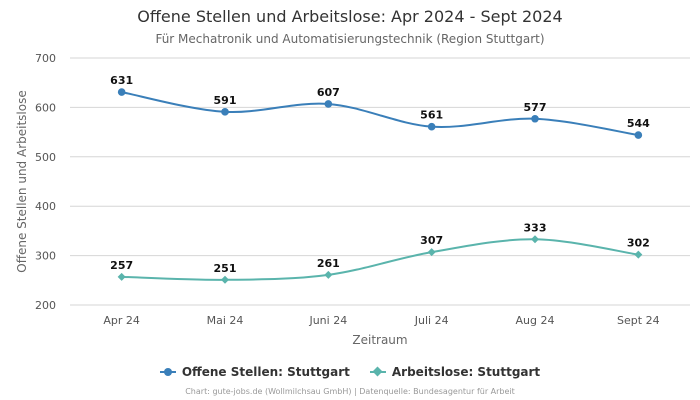  Describe the element at coordinates (265, 372) in the screenshot. I see `legend-label-offene-stellen: Offene Stellen: Stuttgart` at that location.